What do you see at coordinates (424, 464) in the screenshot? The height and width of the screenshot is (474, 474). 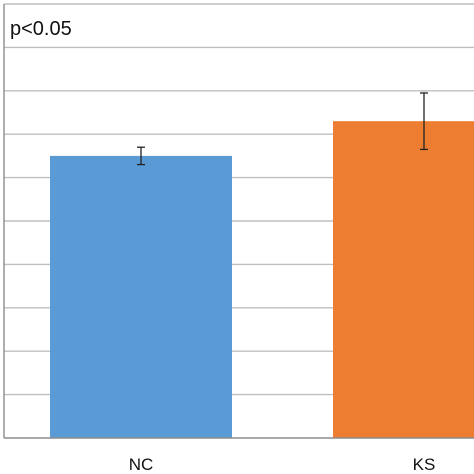 I see `x-tick-label-ks: KS` at bounding box center [424, 464].